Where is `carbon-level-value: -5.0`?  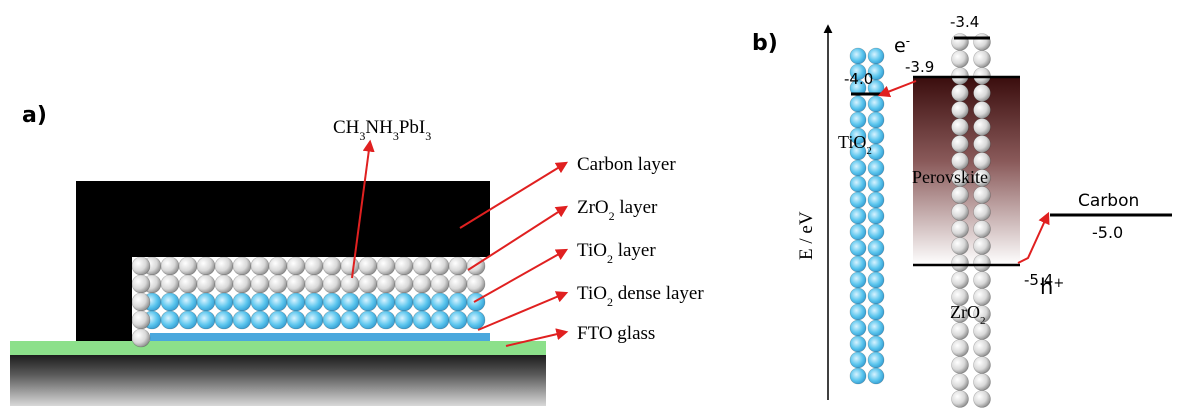 carbon-level-value: -5.0 is located at coordinates (1107, 232).